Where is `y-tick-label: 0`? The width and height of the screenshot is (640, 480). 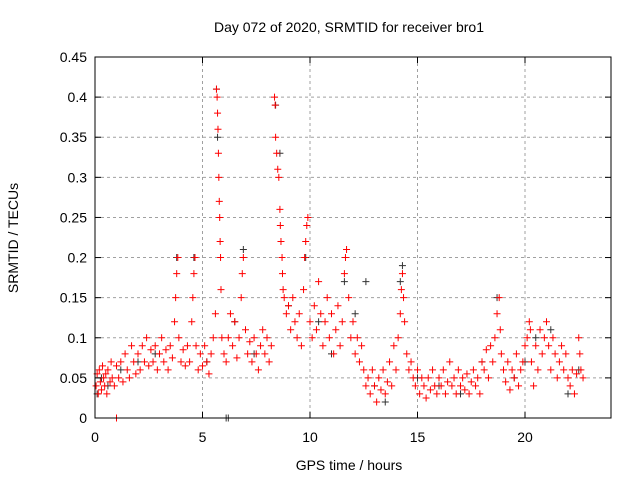
y-tick-label: 0 is located at coordinates (83, 418).